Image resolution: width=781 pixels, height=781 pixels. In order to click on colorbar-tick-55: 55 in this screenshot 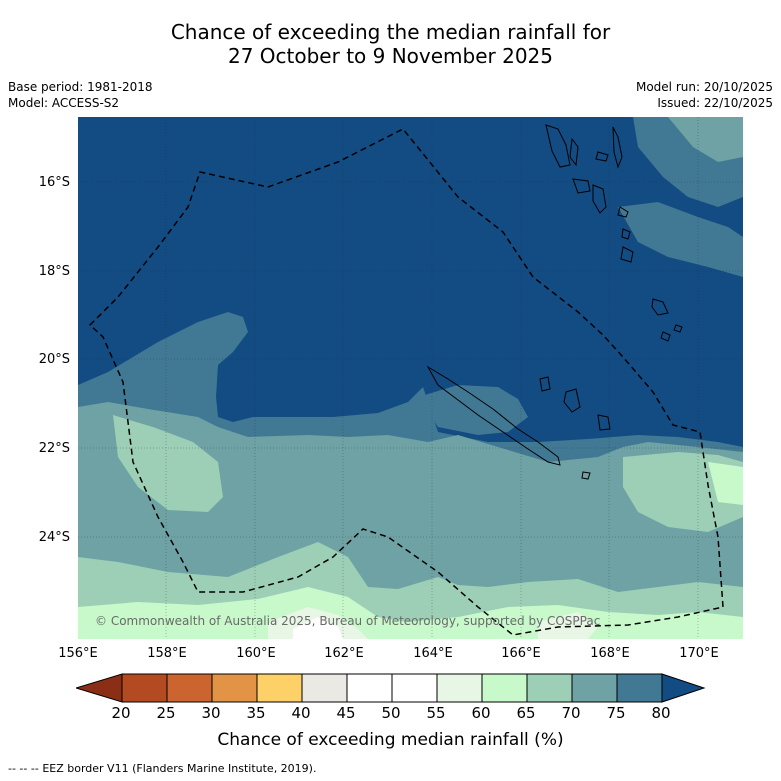, I will do `click(436, 713)`.